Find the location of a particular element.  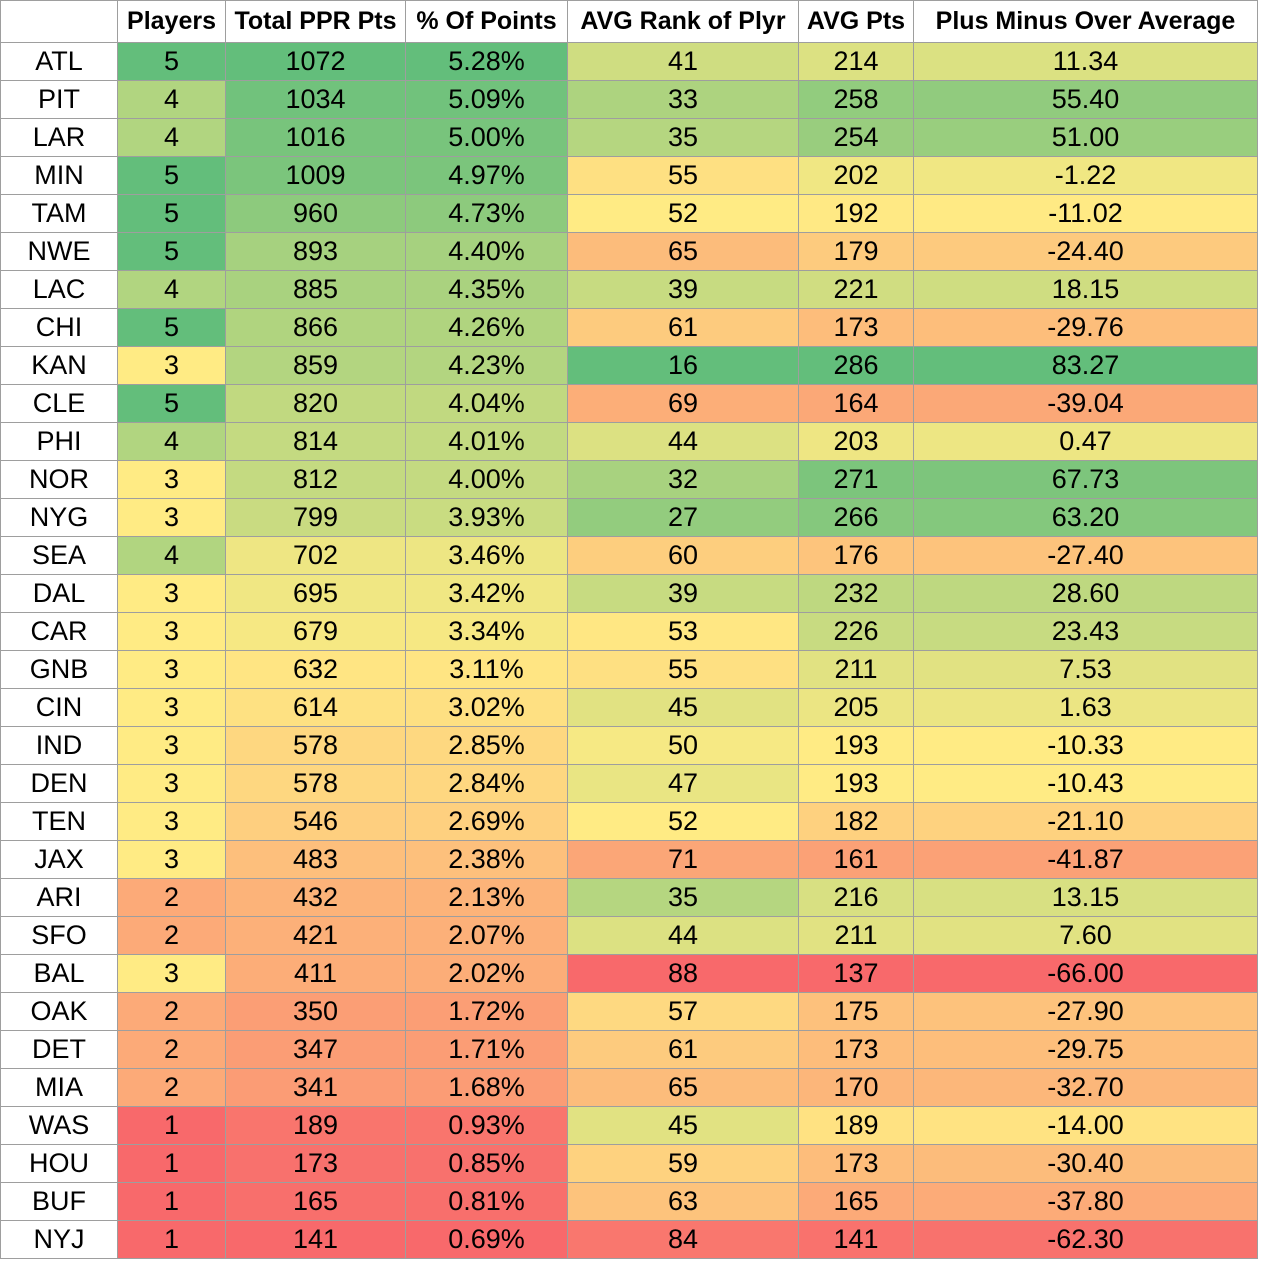

table-row: LAR 4 1016 5.00% 35 254 51.00 is located at coordinates (629, 137).